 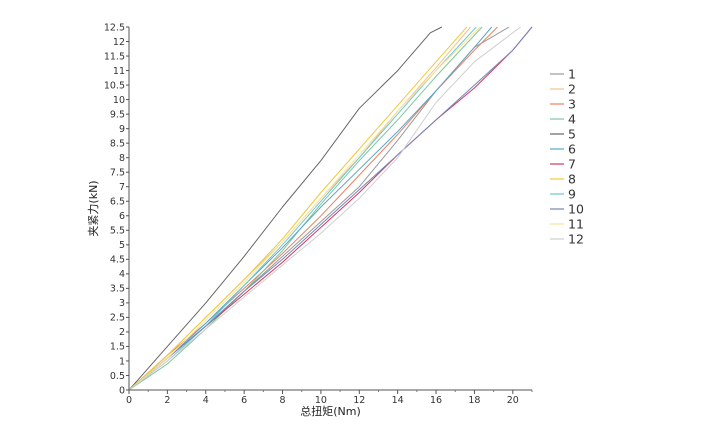 I want to click on y-tick-label: 4, so click(x=122, y=274).